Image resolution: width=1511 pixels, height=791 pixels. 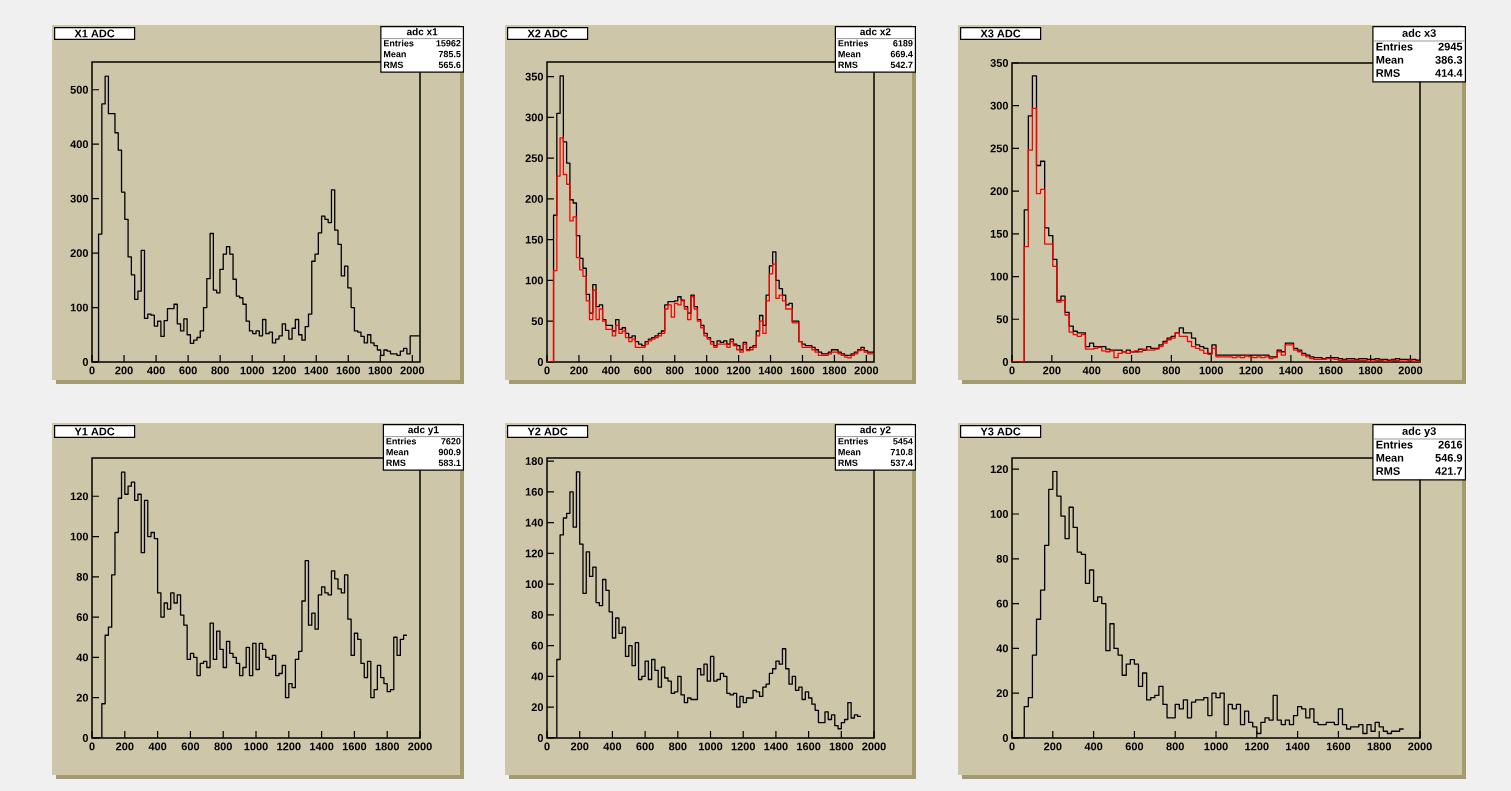 I want to click on text: 669.4, so click(x=901, y=54).